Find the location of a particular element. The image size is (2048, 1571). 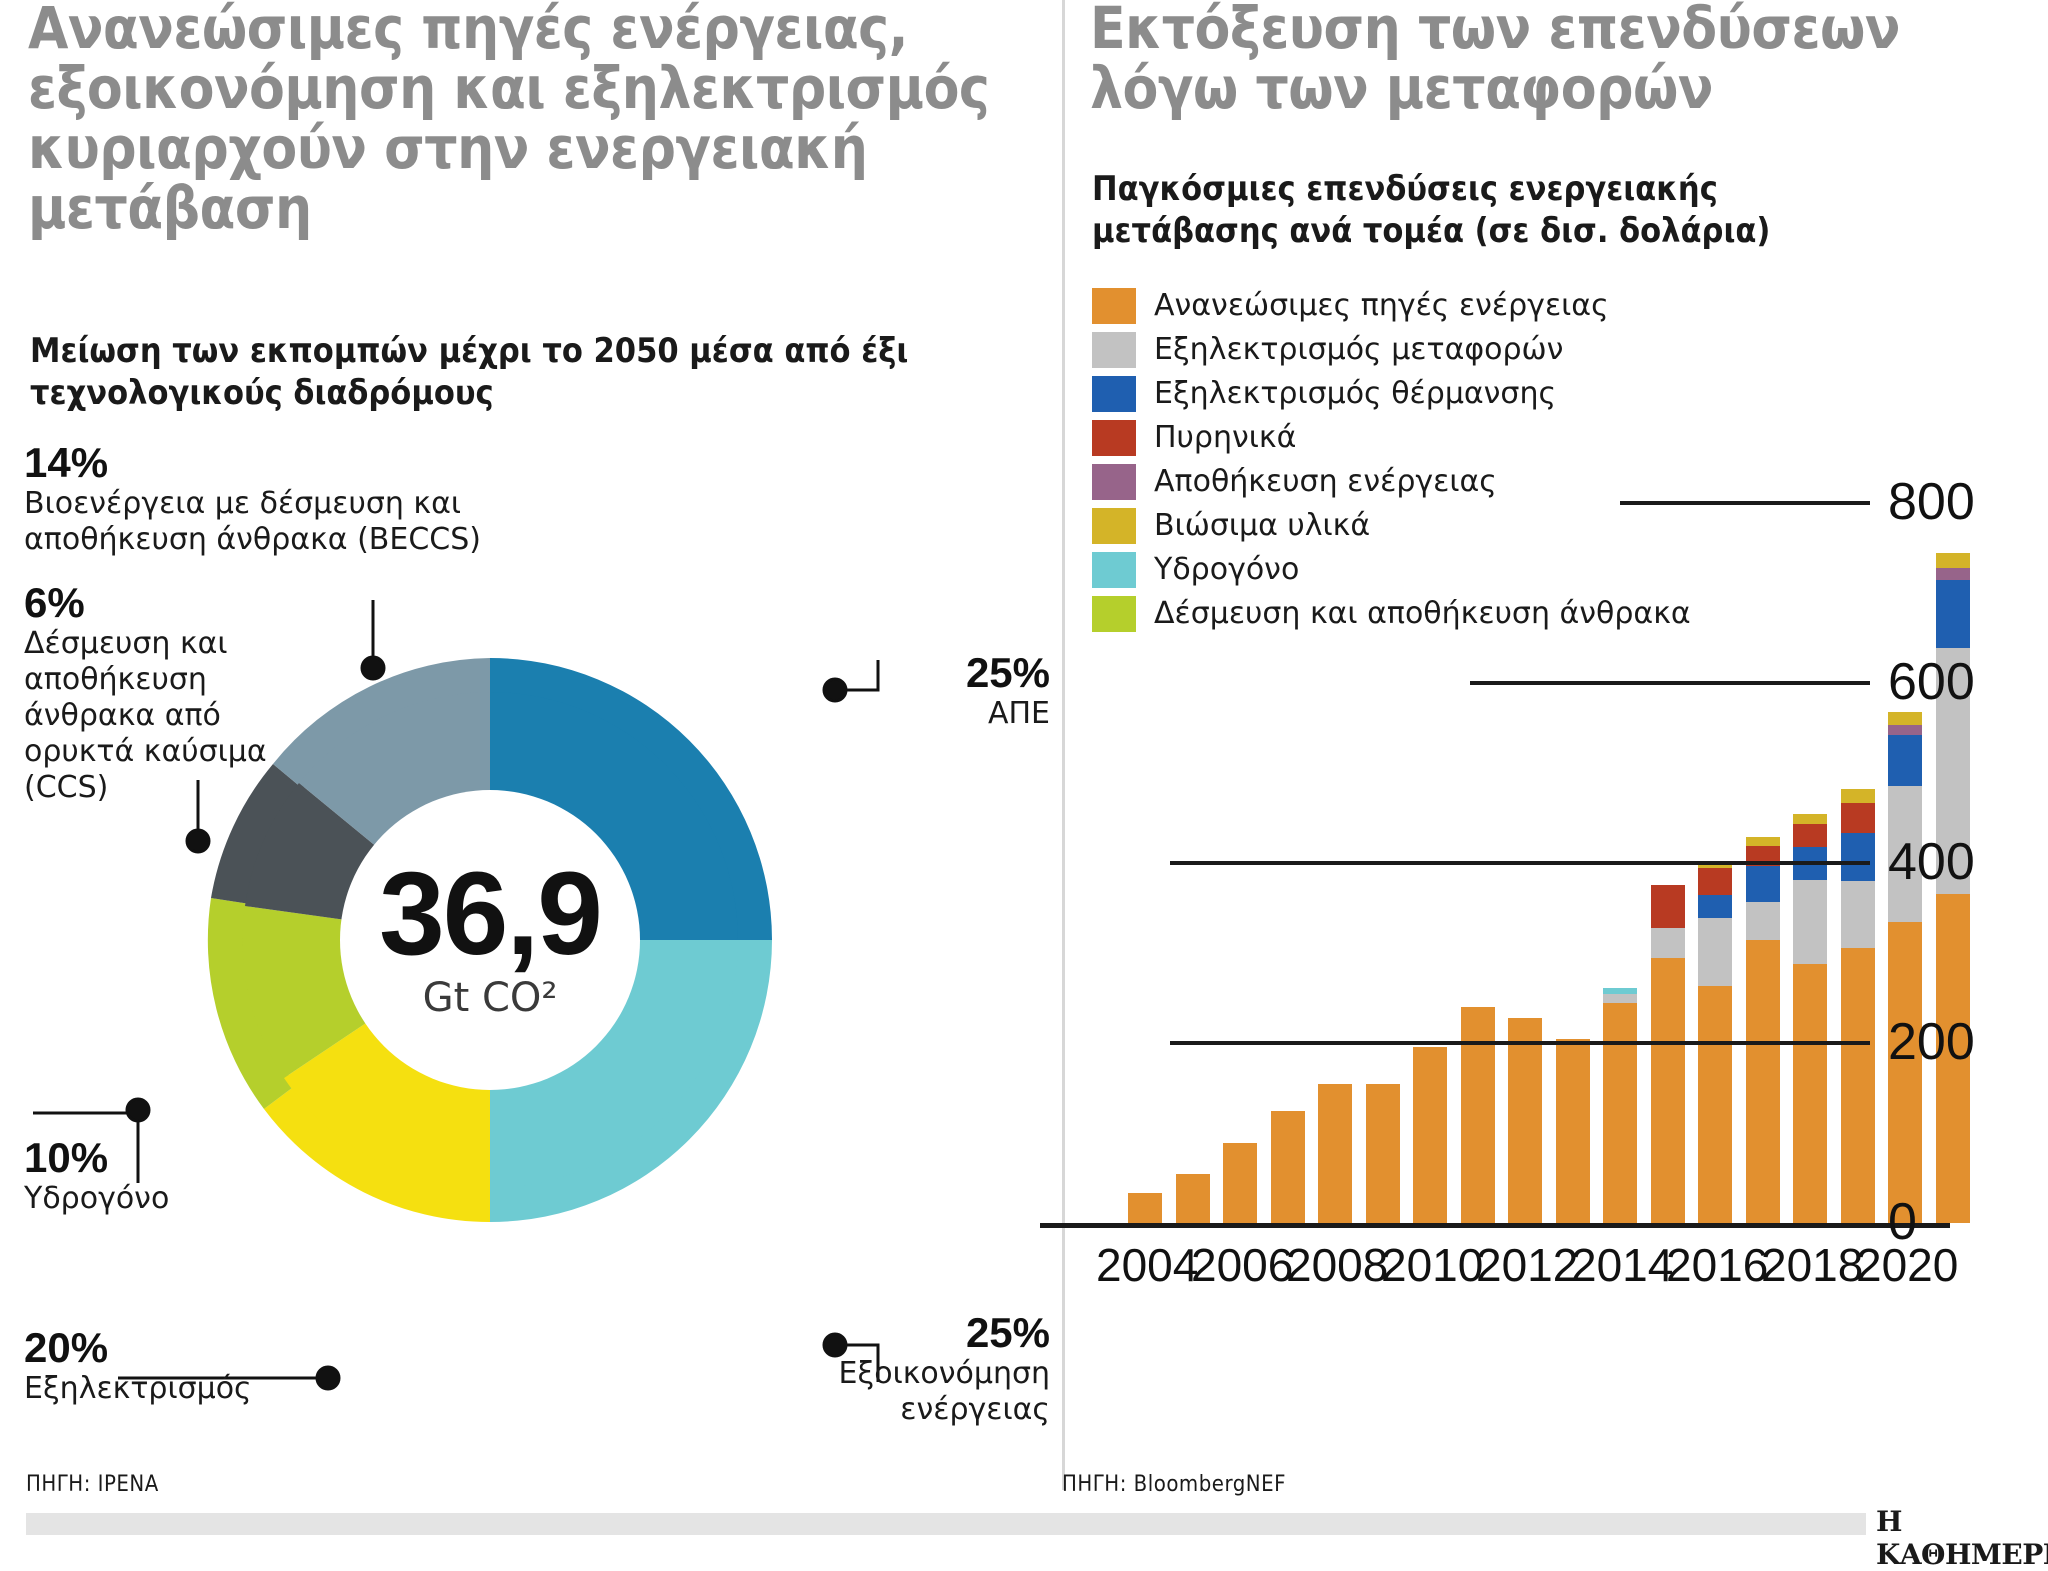

callout-beccs-pct: 14% is located at coordinates (66, 462).